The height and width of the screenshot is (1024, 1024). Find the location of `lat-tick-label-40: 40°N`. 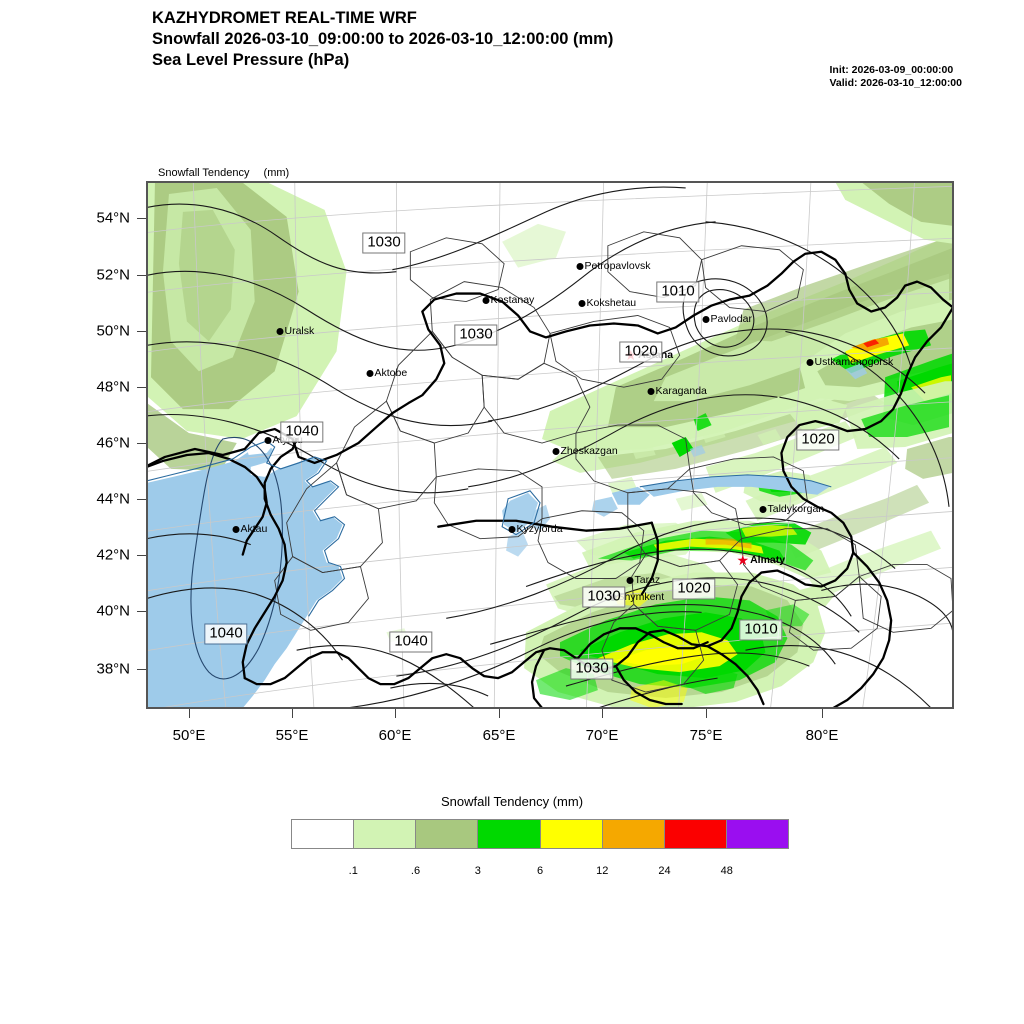

lat-tick-label-40: 40°N is located at coordinates (113, 611).